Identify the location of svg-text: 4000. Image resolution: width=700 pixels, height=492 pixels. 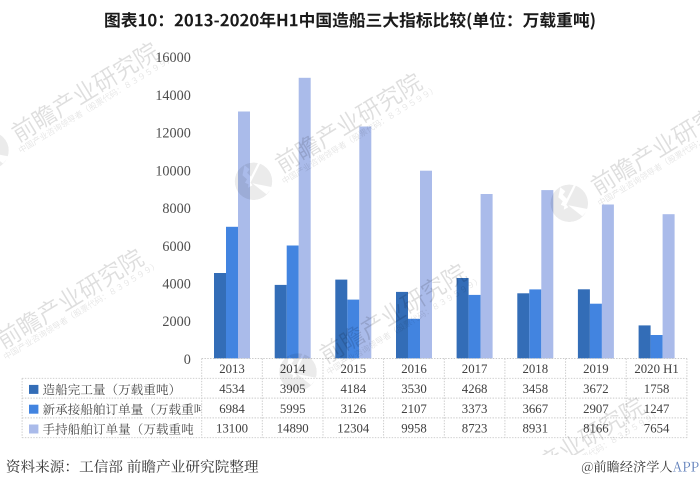
(176, 285).